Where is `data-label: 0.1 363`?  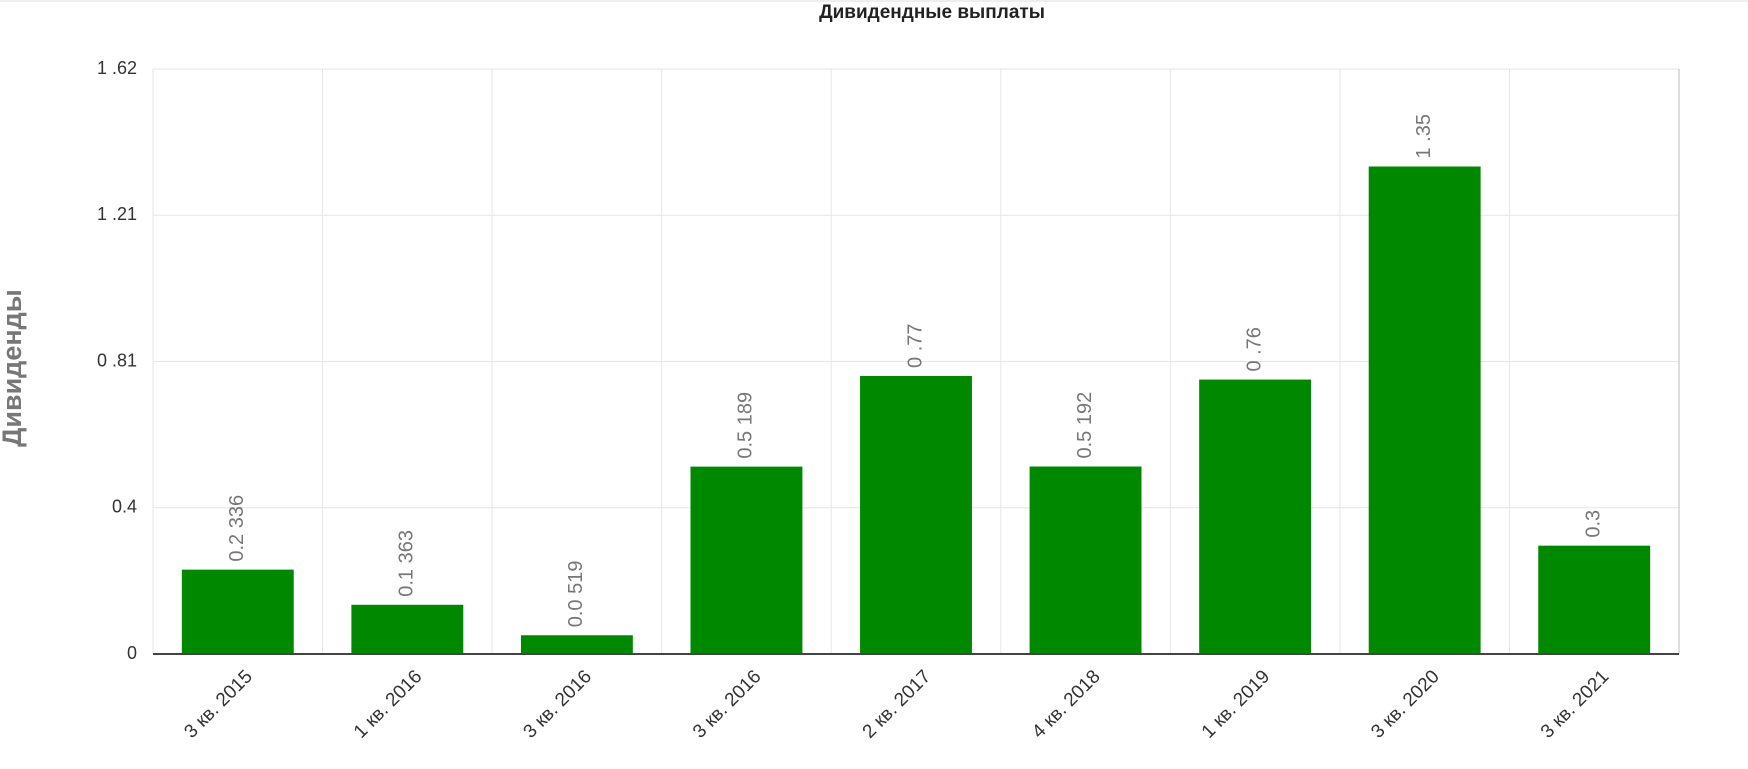
data-label: 0.1 363 is located at coordinates (407, 563).